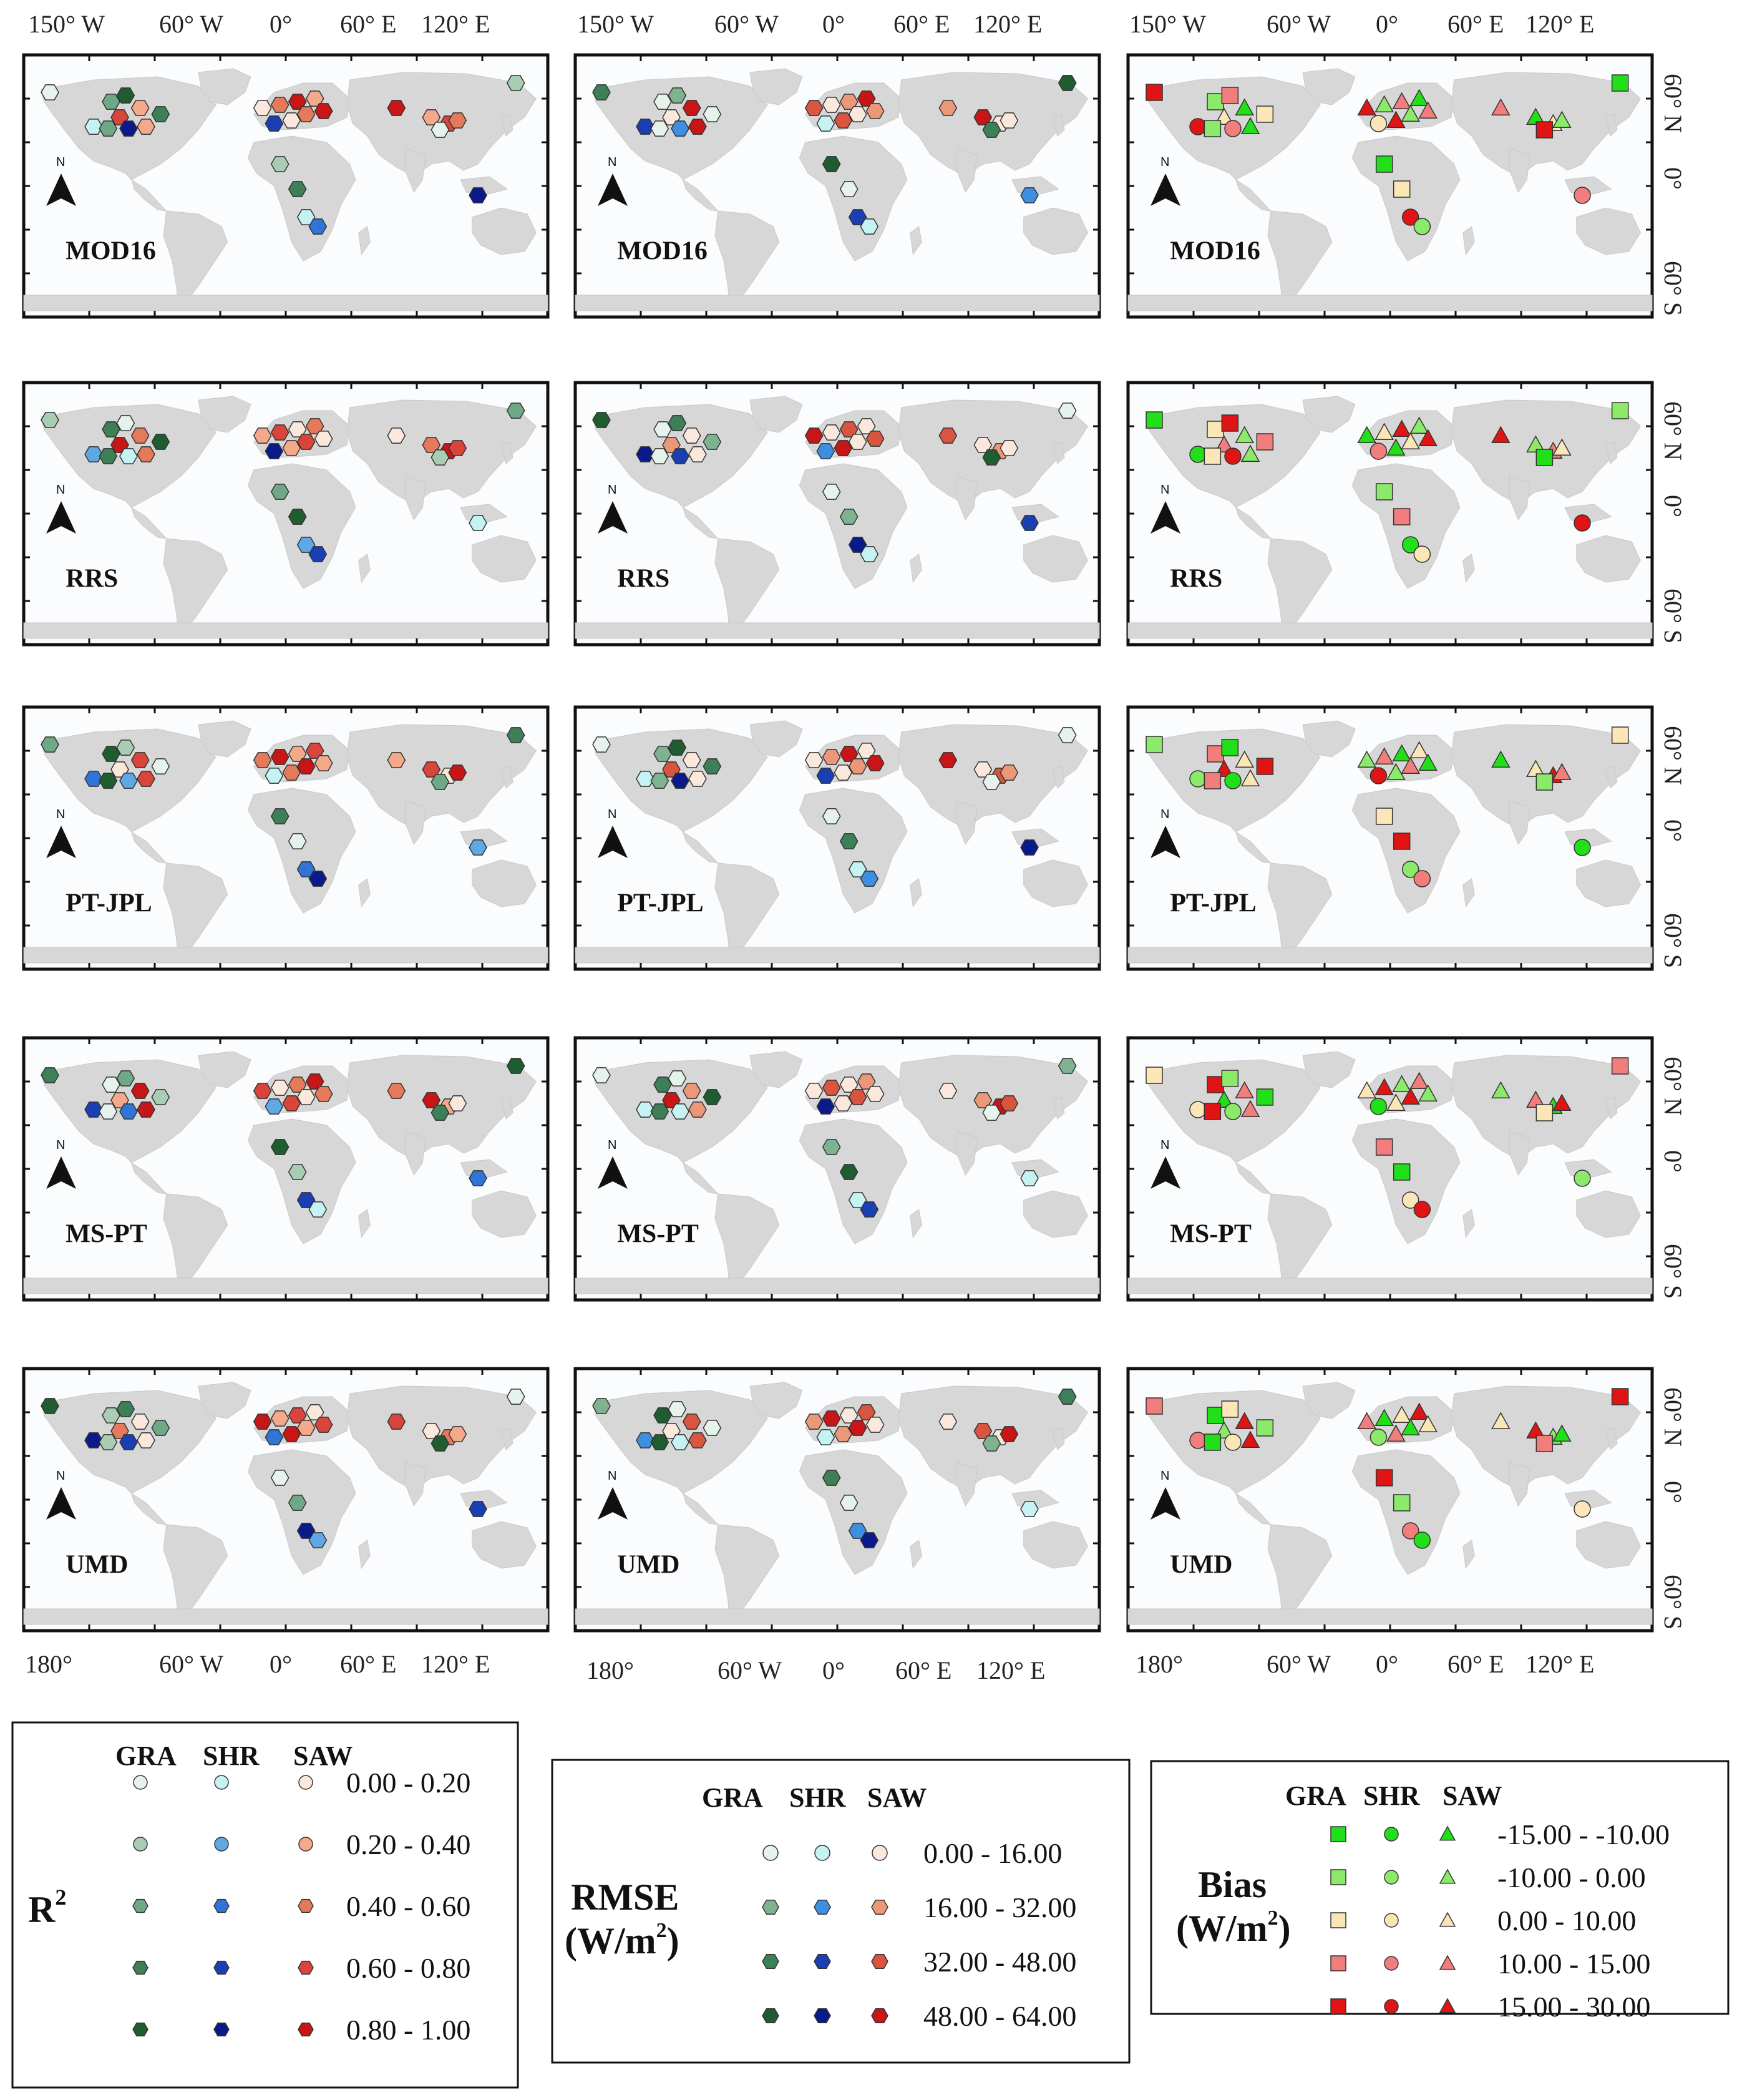 Image resolution: width=1737 pixels, height=2100 pixels. Describe the element at coordinates (140, 1844) in the screenshot. I see `legend-r2-symbol-gra` at that location.